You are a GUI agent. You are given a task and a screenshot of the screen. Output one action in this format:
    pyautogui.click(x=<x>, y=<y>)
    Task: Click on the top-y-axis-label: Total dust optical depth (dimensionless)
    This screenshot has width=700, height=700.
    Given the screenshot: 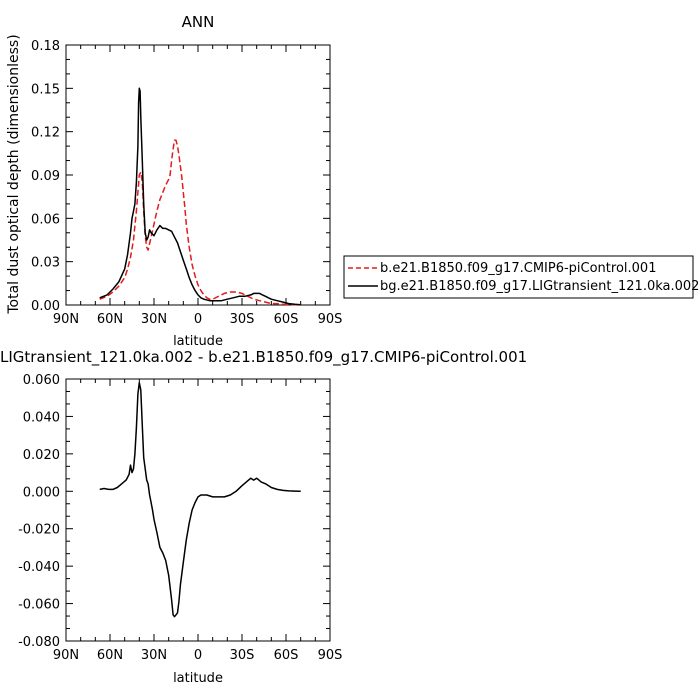 What is the action you would take?
    pyautogui.click(x=14, y=174)
    